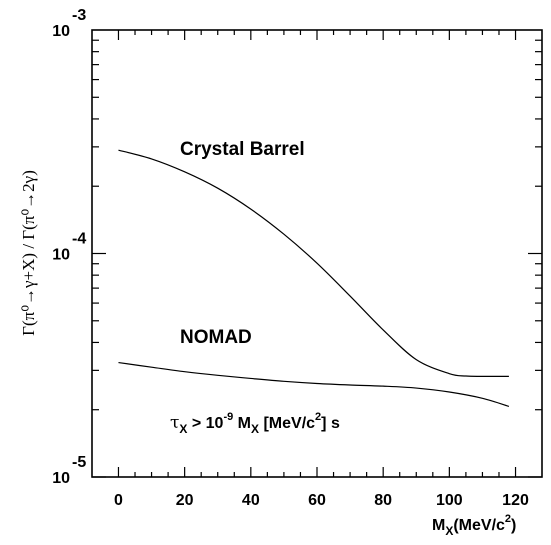  Describe the element at coordinates (79, 462) in the screenshot. I see `y-tick-exponent: -5` at that location.